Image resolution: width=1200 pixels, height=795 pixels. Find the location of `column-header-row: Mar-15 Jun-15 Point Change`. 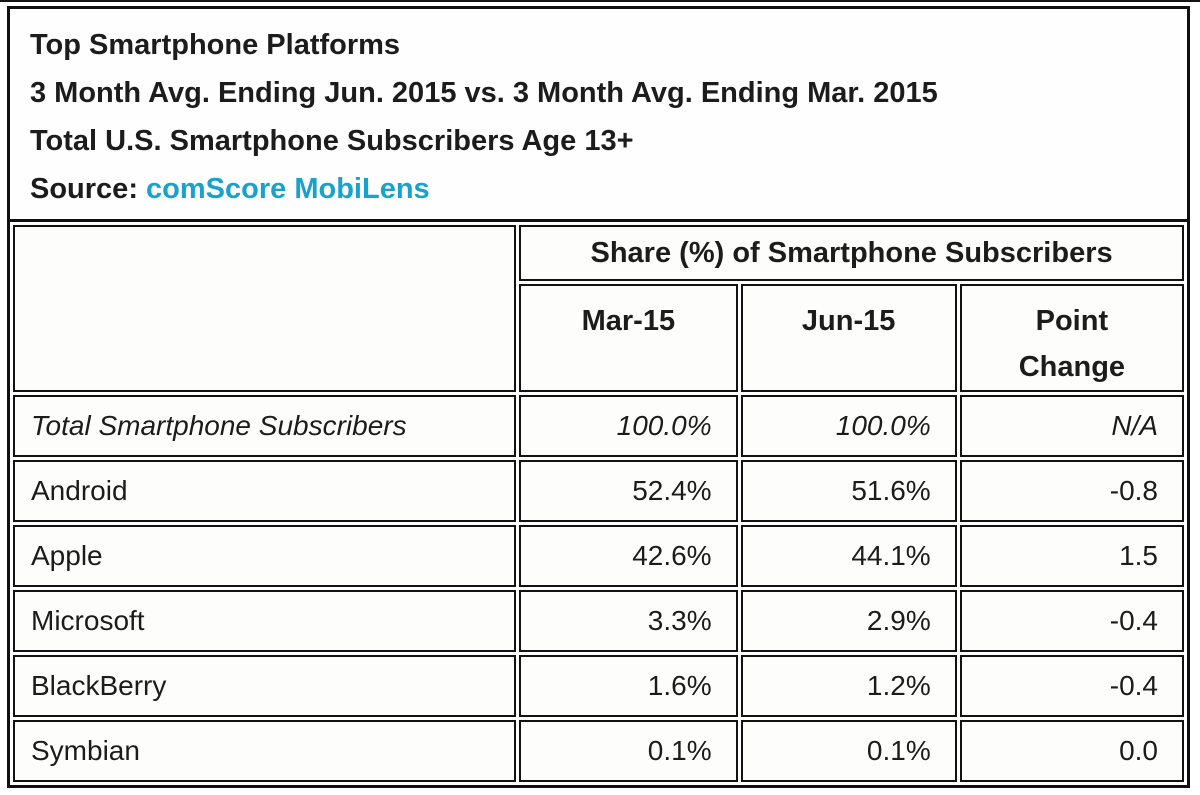

column-header-row: Mar-15 Jun-15 Point Change is located at coordinates (598, 338).